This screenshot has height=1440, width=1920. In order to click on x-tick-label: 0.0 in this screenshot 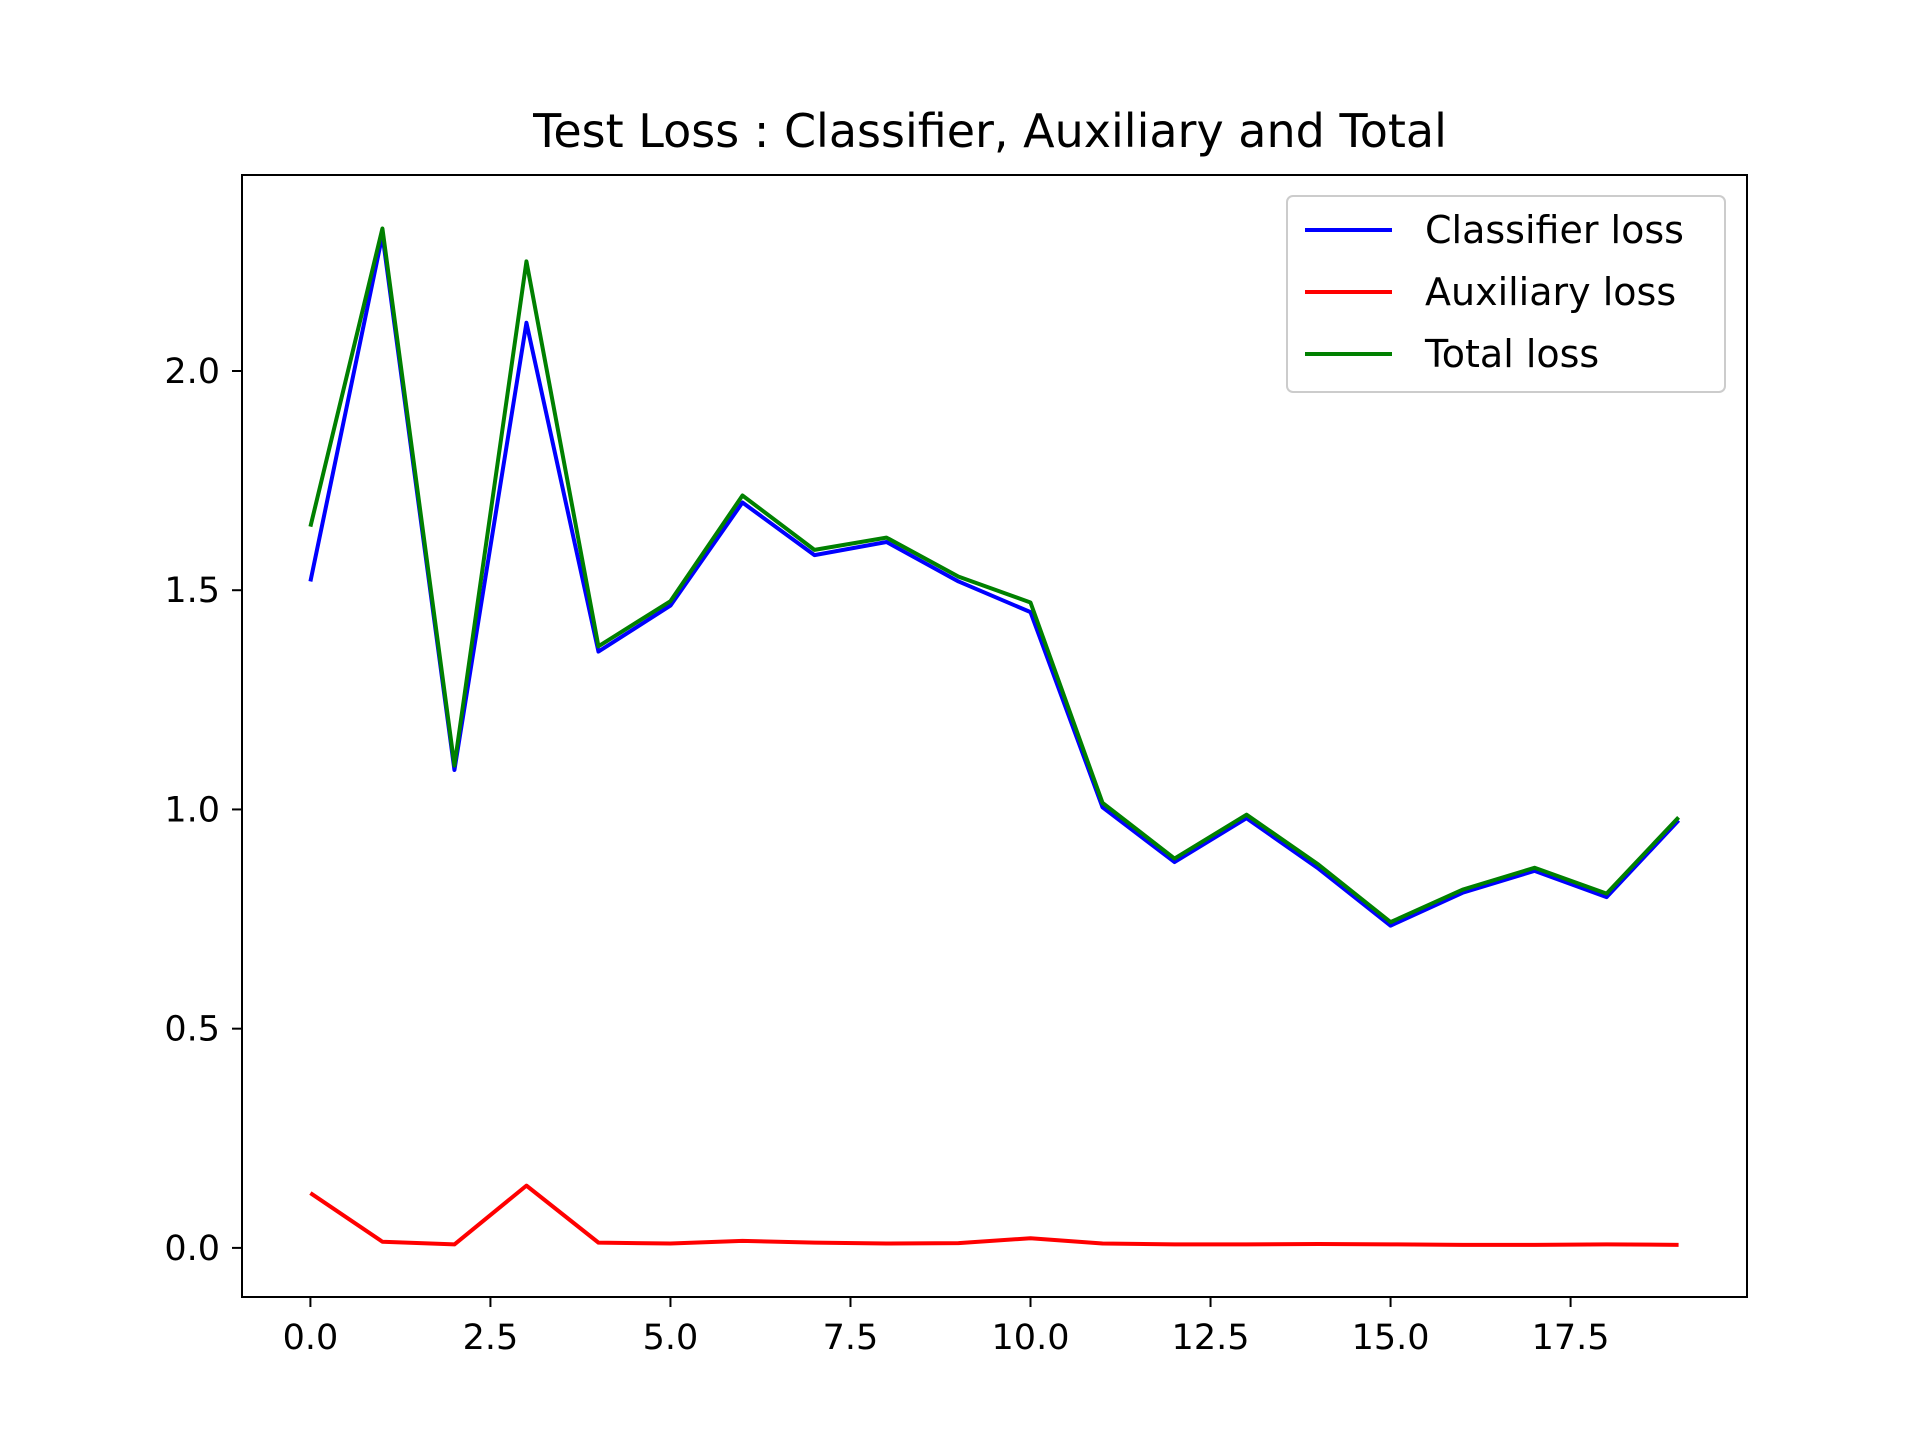, I will do `click(311, 1338)`.